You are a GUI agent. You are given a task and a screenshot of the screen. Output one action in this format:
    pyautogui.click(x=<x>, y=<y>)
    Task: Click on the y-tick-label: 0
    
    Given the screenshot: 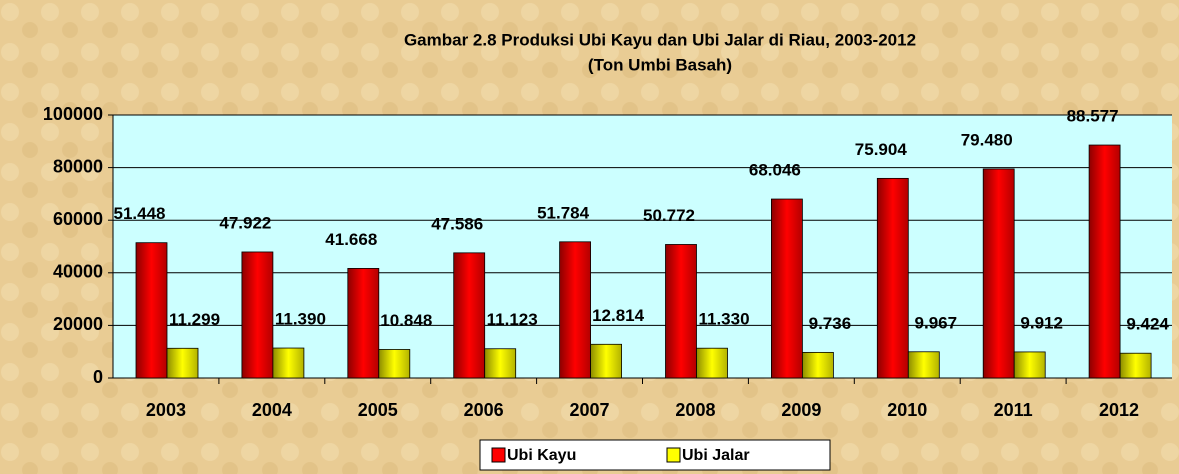 What is the action you would take?
    pyautogui.click(x=98, y=377)
    